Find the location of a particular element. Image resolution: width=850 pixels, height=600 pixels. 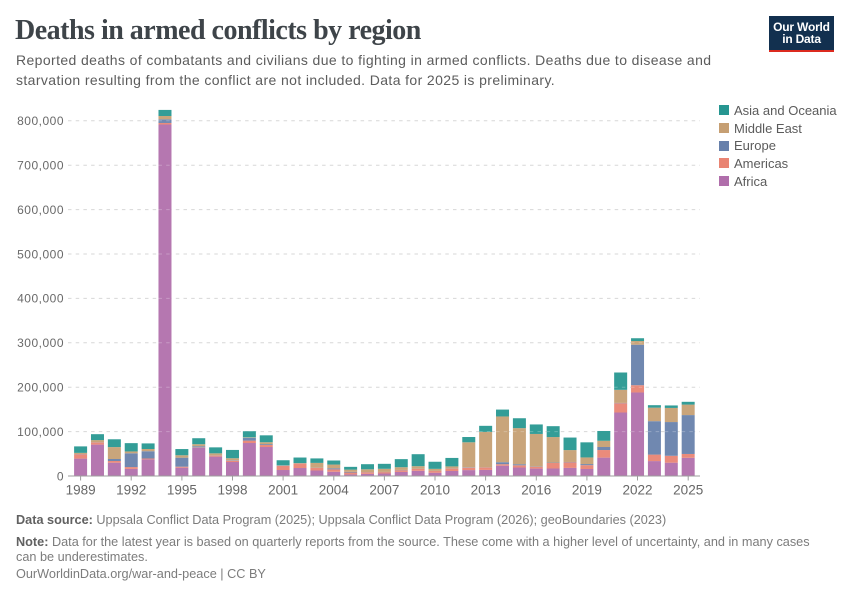

svg-text: 2004 is located at coordinates (334, 490).